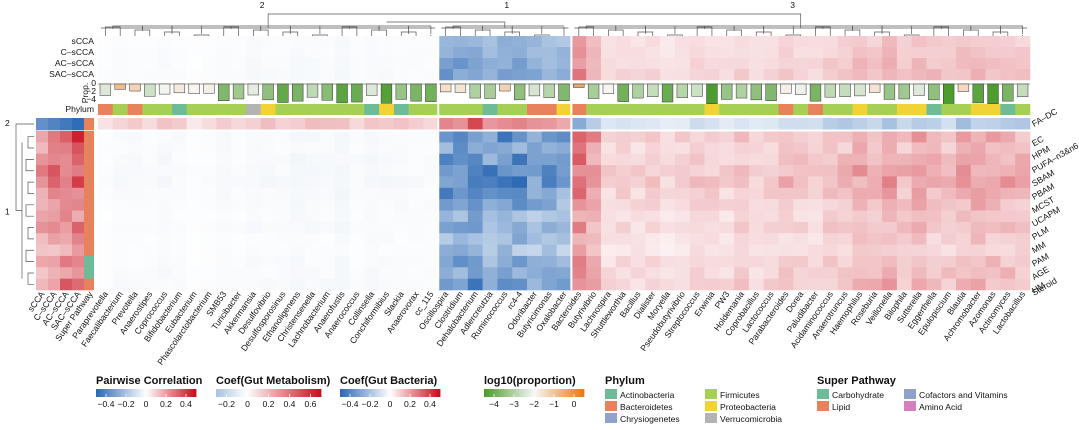 This screenshot has height=430, width=1079. Describe the element at coordinates (514, 404) in the screenshot. I see `legend-tick-label: −3` at that location.